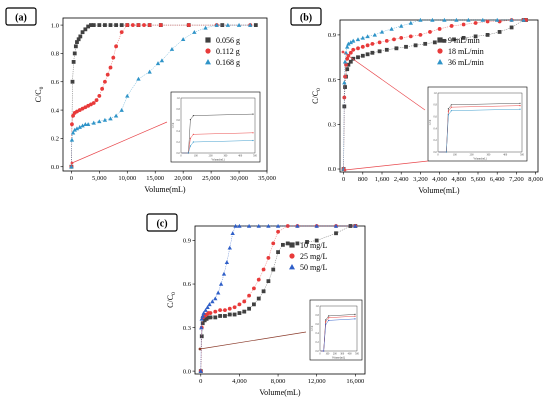 This screenshot has width=550, height=411. What do you see at coordinates (21, 18) in the screenshot?
I see `panel-label: (a)` at bounding box center [21, 18].